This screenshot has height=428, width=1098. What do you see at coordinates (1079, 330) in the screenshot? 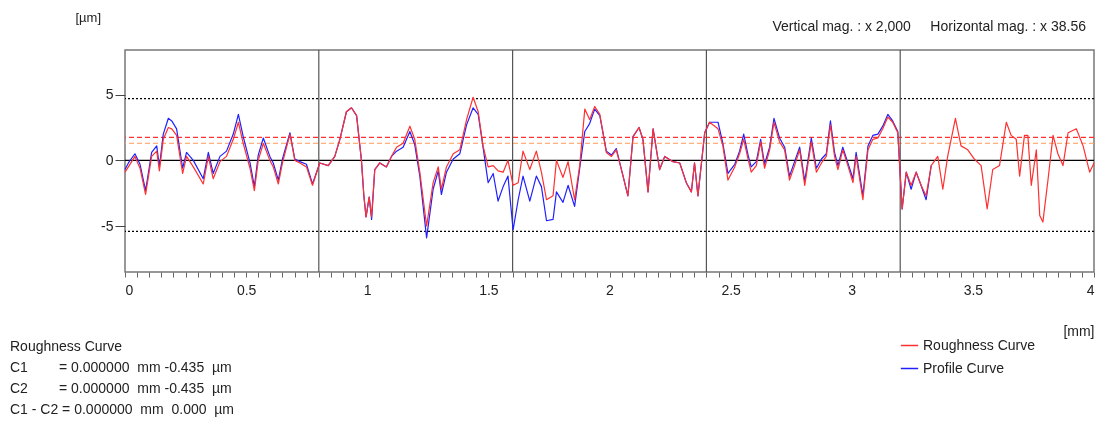
I see `x-axis-title: [mm]` at bounding box center [1079, 330].